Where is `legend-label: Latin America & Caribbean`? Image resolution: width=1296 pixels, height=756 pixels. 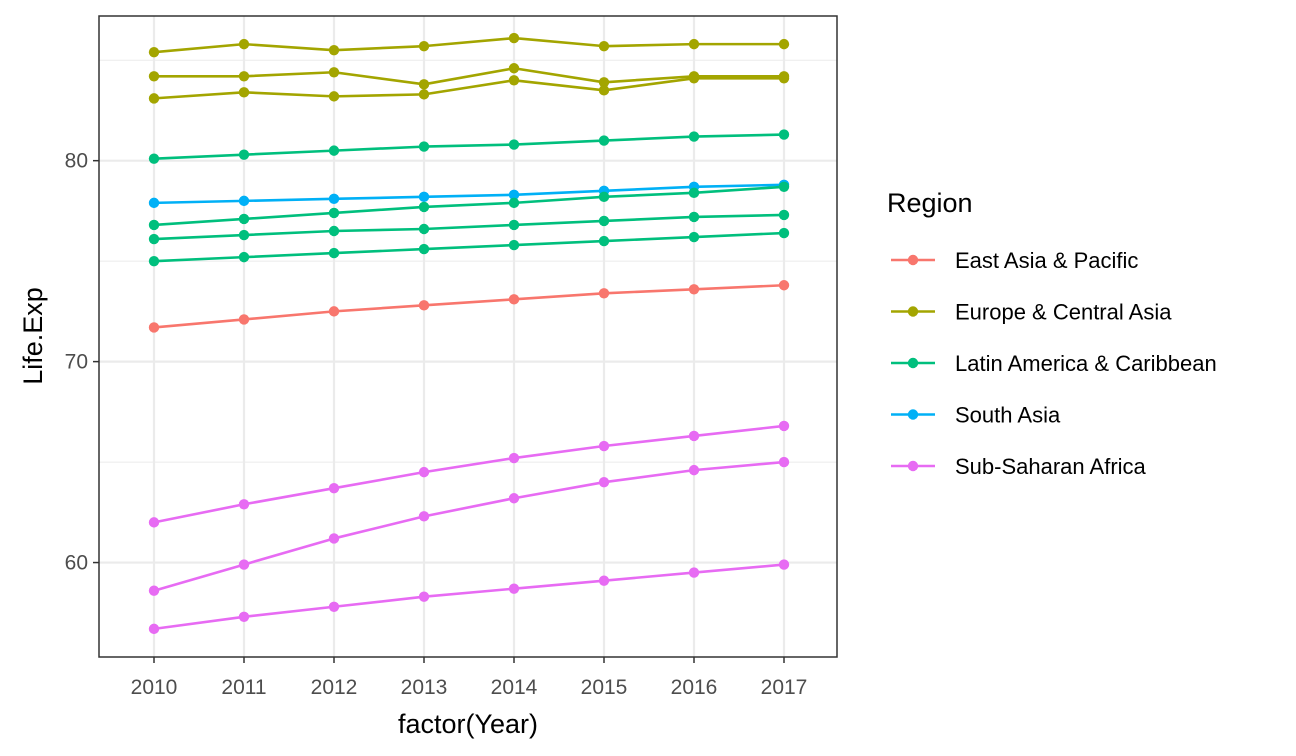 legend-label: Latin America & Caribbean is located at coordinates (1086, 363).